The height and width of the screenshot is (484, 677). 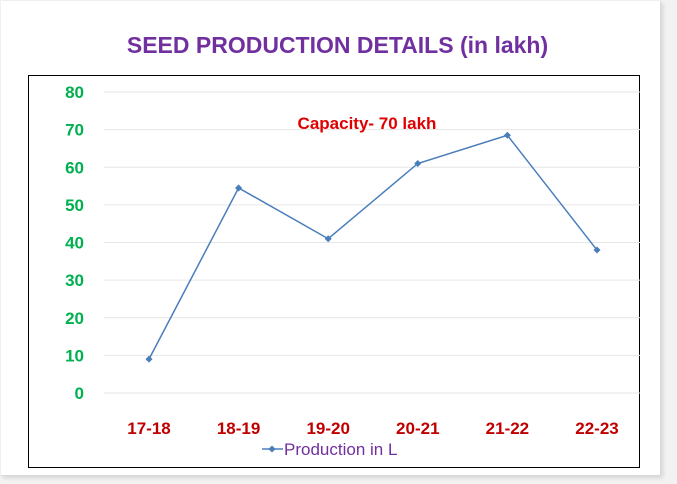 What do you see at coordinates (74, 318) in the screenshot?
I see `y-tick-label: 20` at bounding box center [74, 318].